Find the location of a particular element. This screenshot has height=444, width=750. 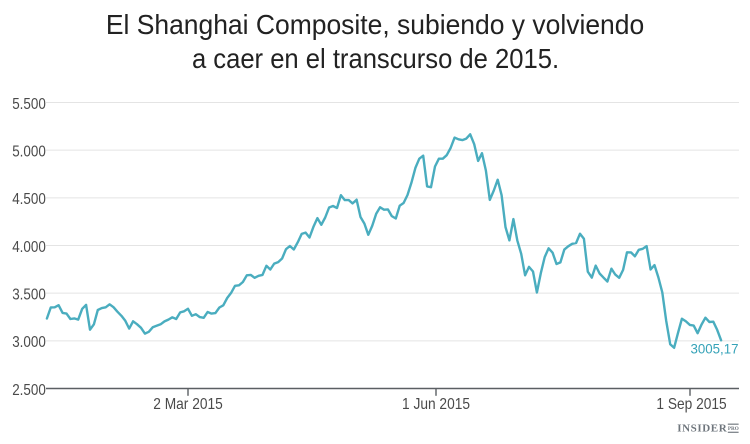

svg-text: 4.500 is located at coordinates (29, 199).